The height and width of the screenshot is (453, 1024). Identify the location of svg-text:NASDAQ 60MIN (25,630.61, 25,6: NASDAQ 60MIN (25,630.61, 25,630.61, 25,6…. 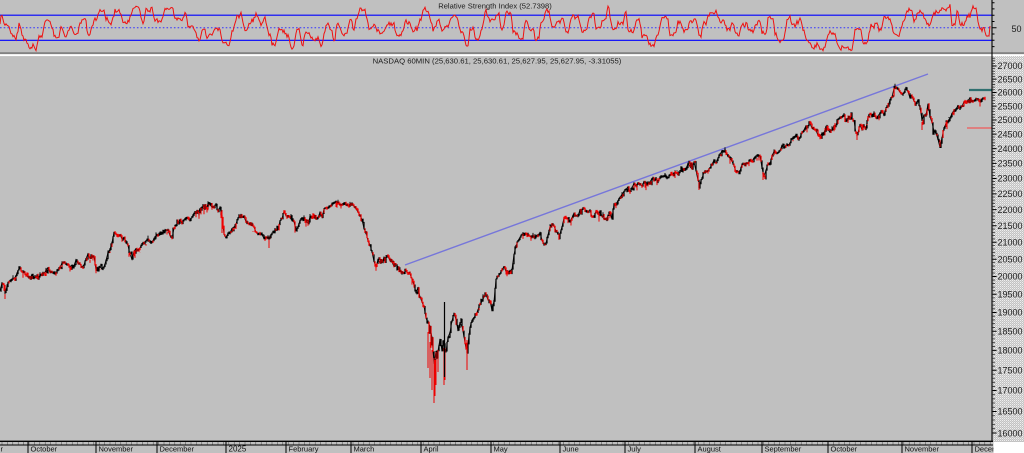
(497, 60).